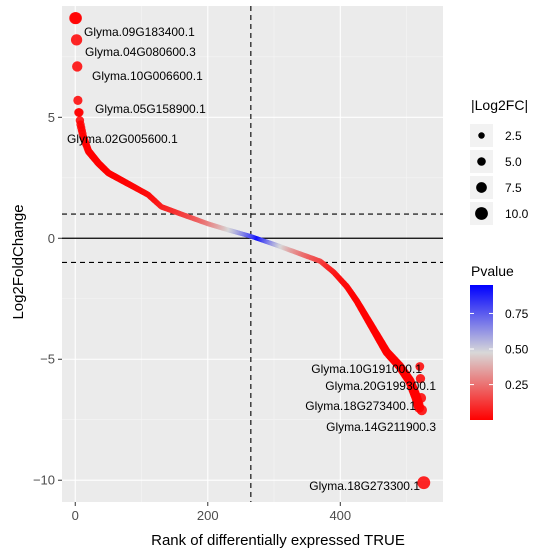 The width and height of the screenshot is (550, 555). Describe the element at coordinates (139, 32) in the screenshot. I see `gene-label: Glyma.09G183400.1` at that location.